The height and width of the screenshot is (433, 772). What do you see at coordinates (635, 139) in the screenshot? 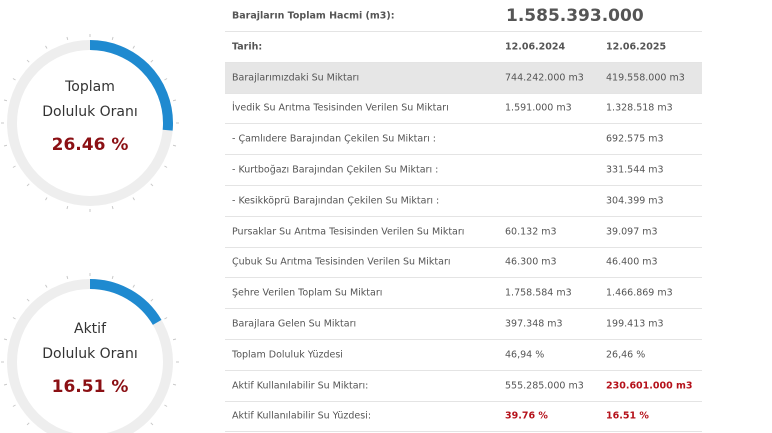
I see `row-value-2025: 692.575 m3` at bounding box center [635, 139].